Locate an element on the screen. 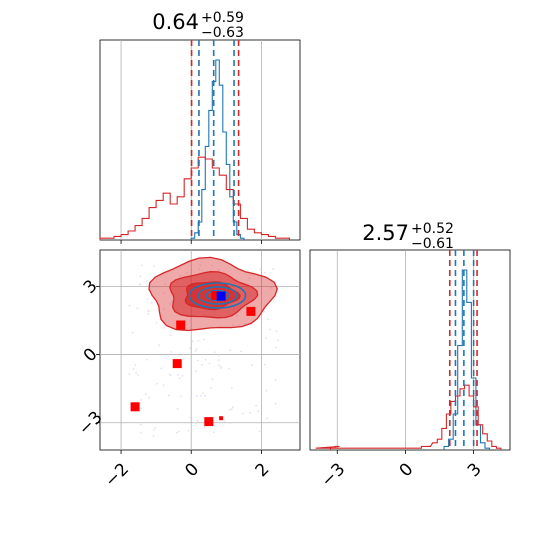  x-ticks: −3 0 3 is located at coordinates (401, 470).